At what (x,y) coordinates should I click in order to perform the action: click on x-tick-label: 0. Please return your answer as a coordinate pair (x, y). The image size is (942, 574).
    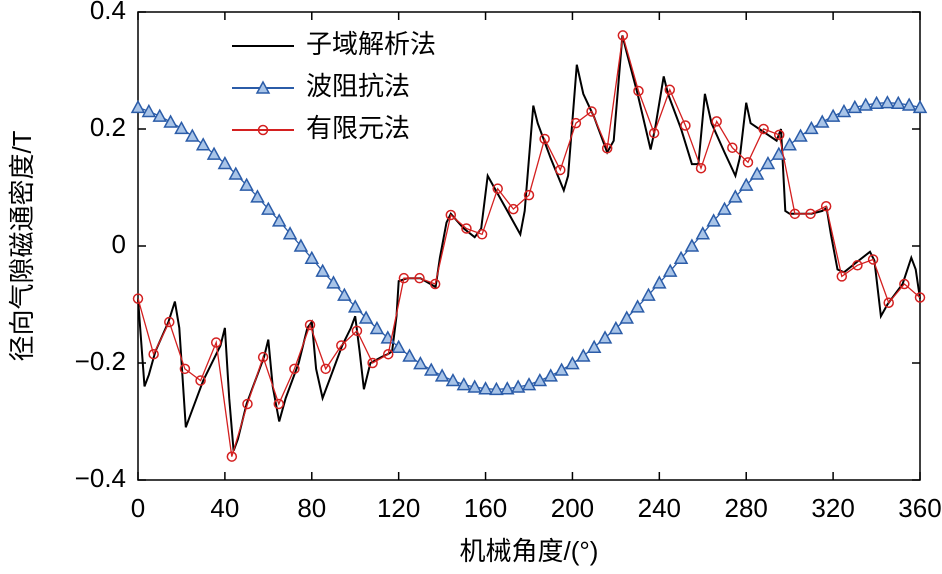
    Looking at the image, I should click on (138, 508).